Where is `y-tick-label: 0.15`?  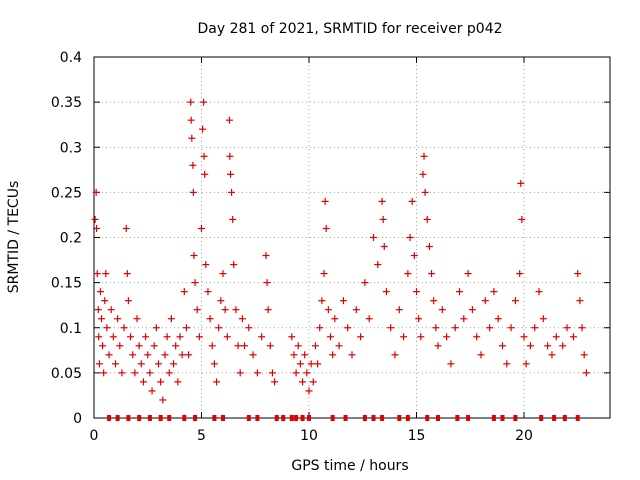
y-tick-label: 0.15 is located at coordinates (66, 284).